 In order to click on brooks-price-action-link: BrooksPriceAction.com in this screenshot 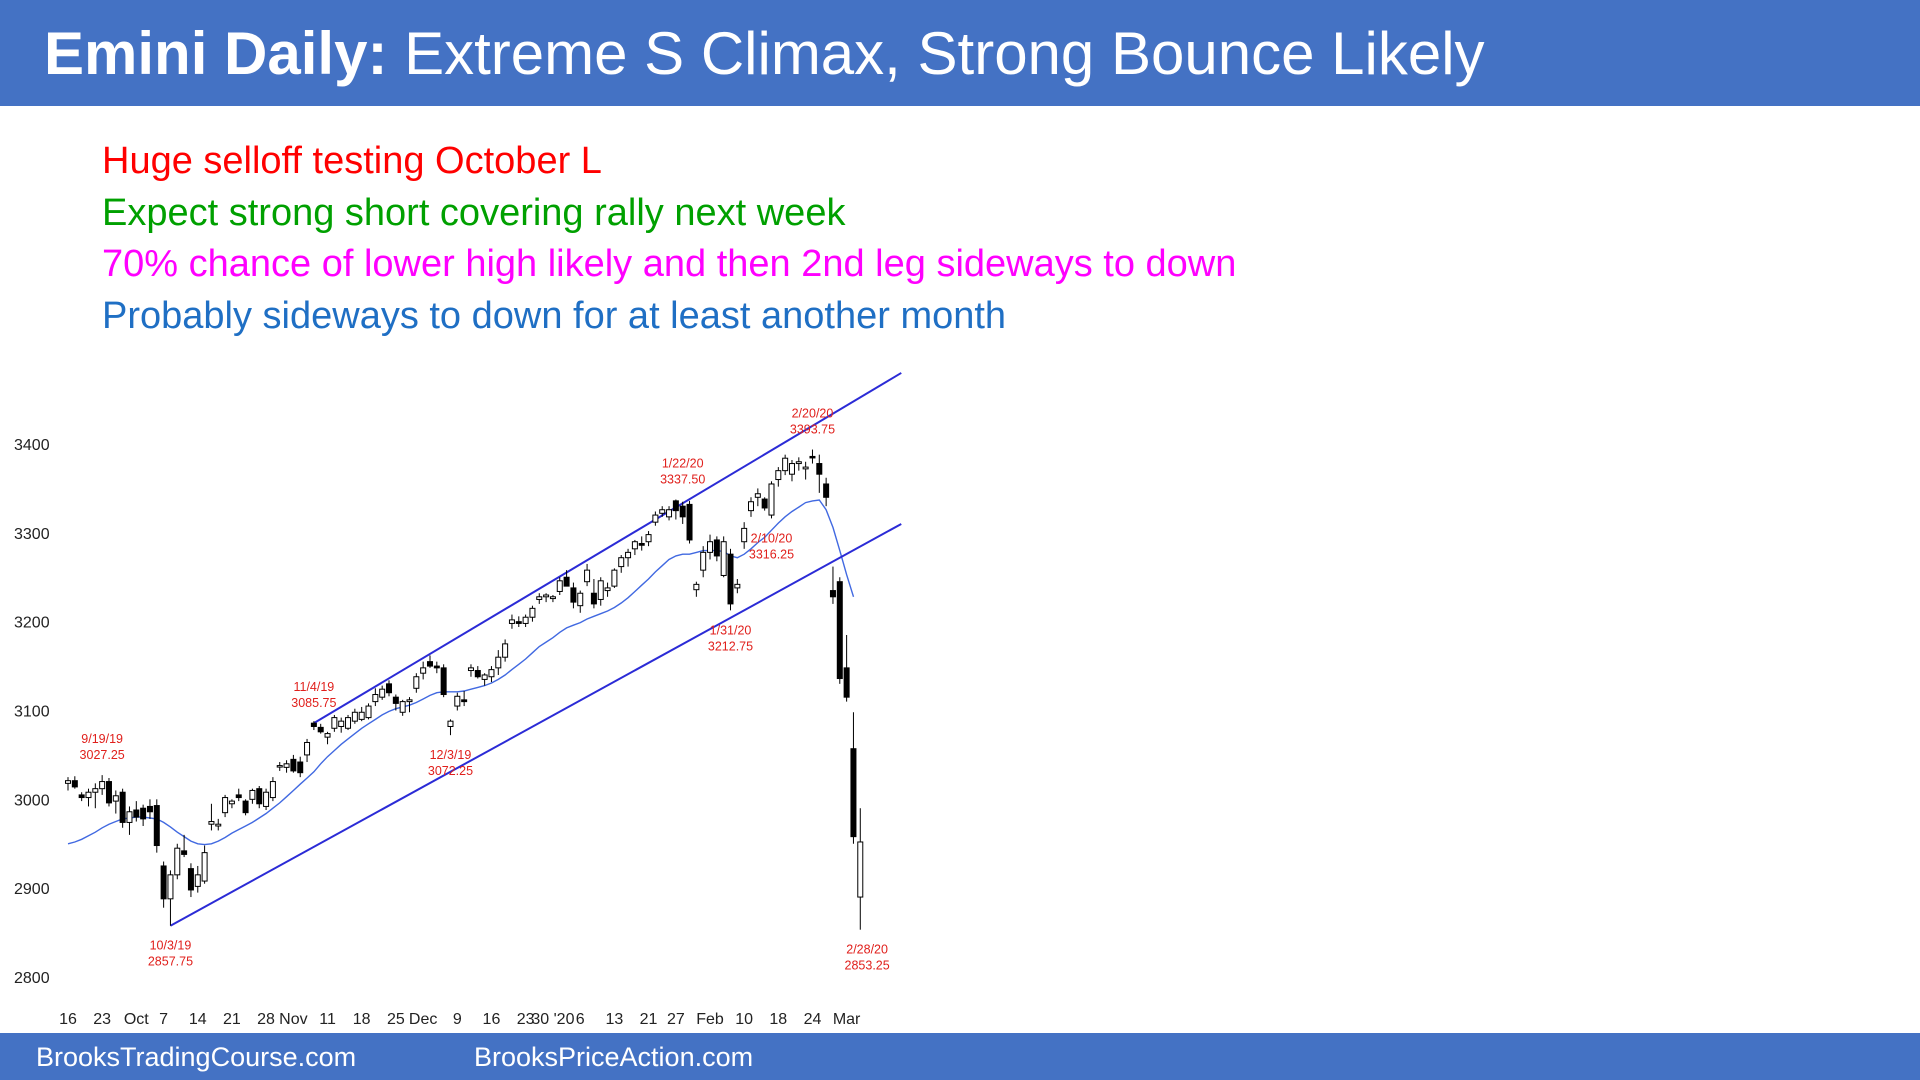, I will do `click(614, 1057)`.